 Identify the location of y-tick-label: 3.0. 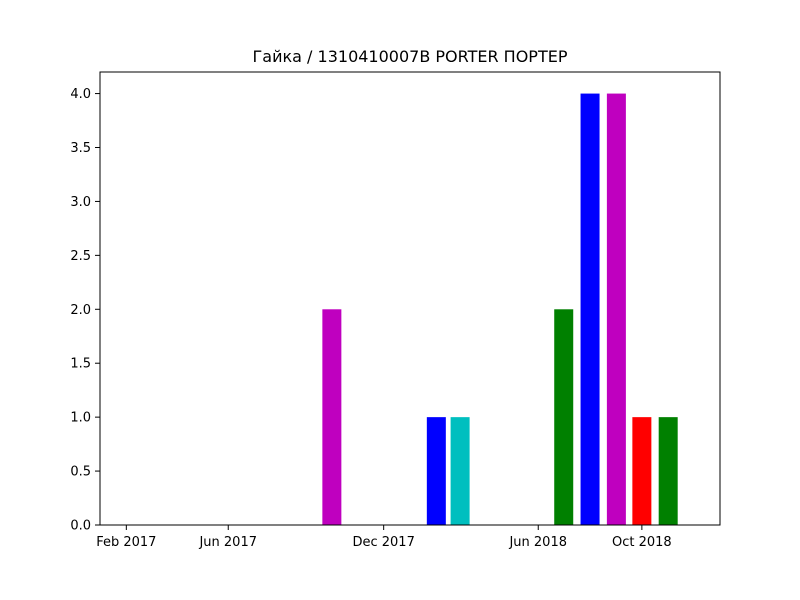
(80, 202).